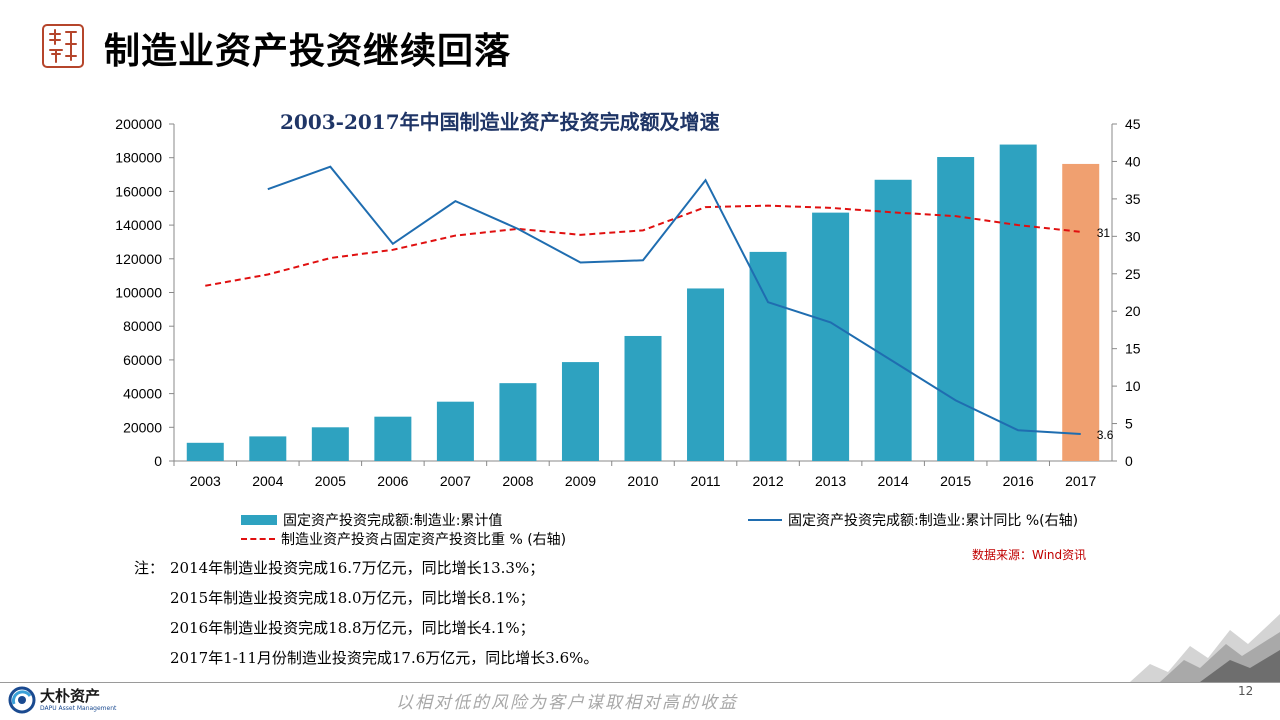  I want to click on y-left-tick-label: 200000, so click(138, 124).